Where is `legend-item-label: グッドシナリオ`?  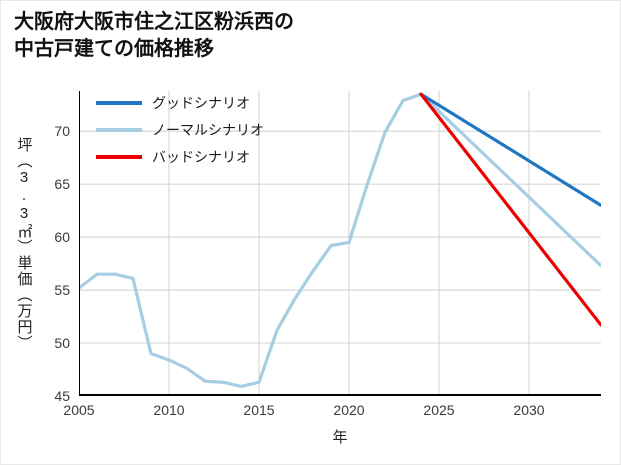
legend-item-label: グッドシナリオ is located at coordinates (201, 103).